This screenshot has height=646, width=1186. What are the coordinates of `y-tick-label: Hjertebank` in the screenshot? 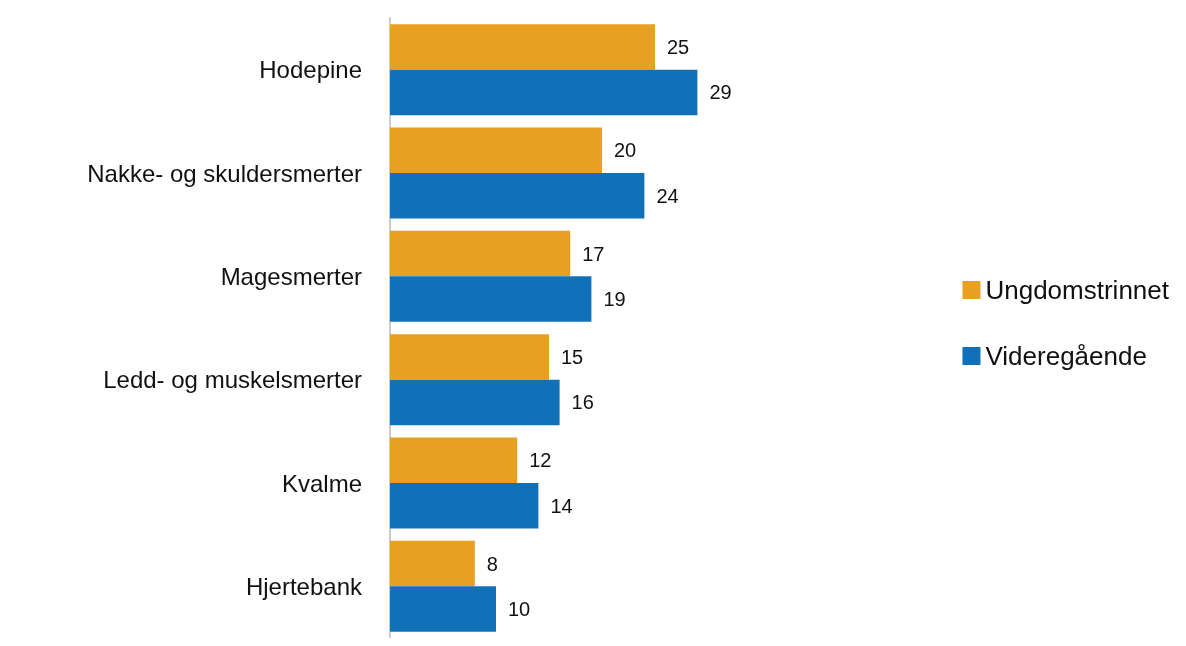 It's located at (304, 586).